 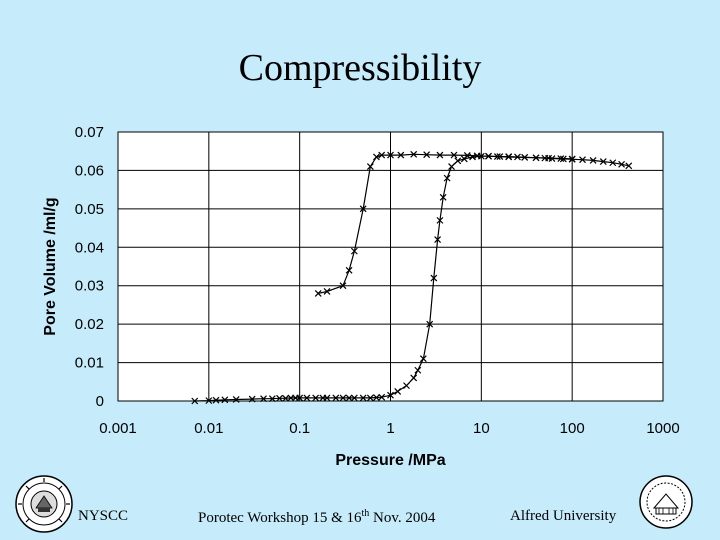 I want to click on y-axis-label: Pore Volume /ml/g, so click(x=50, y=266).